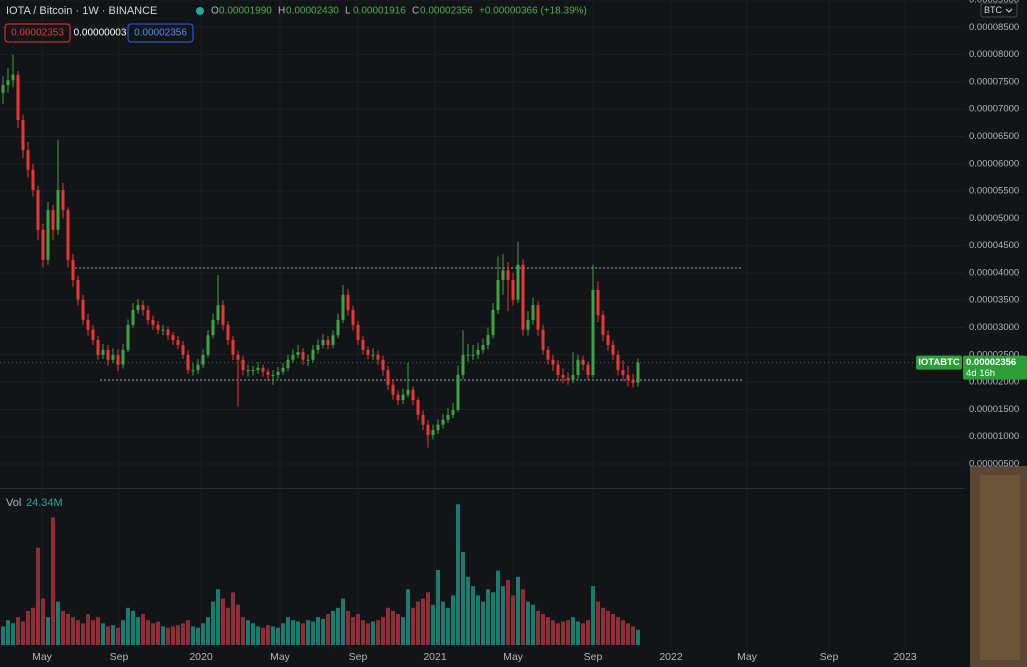 Image resolution: width=1027 pixels, height=667 pixels. I want to click on dropdown-arrow, so click(1009, 10).